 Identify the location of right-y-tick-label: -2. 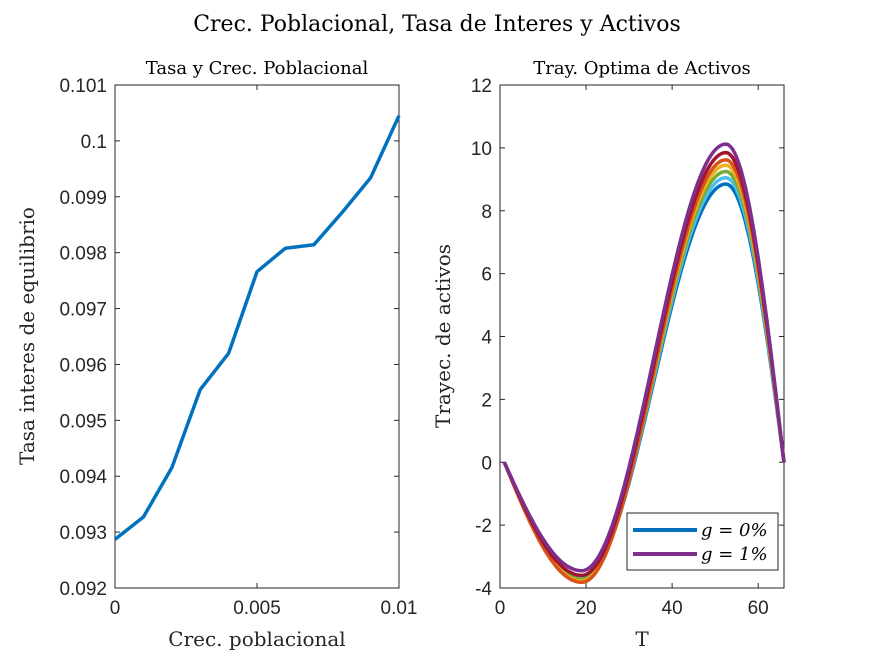
(483, 526).